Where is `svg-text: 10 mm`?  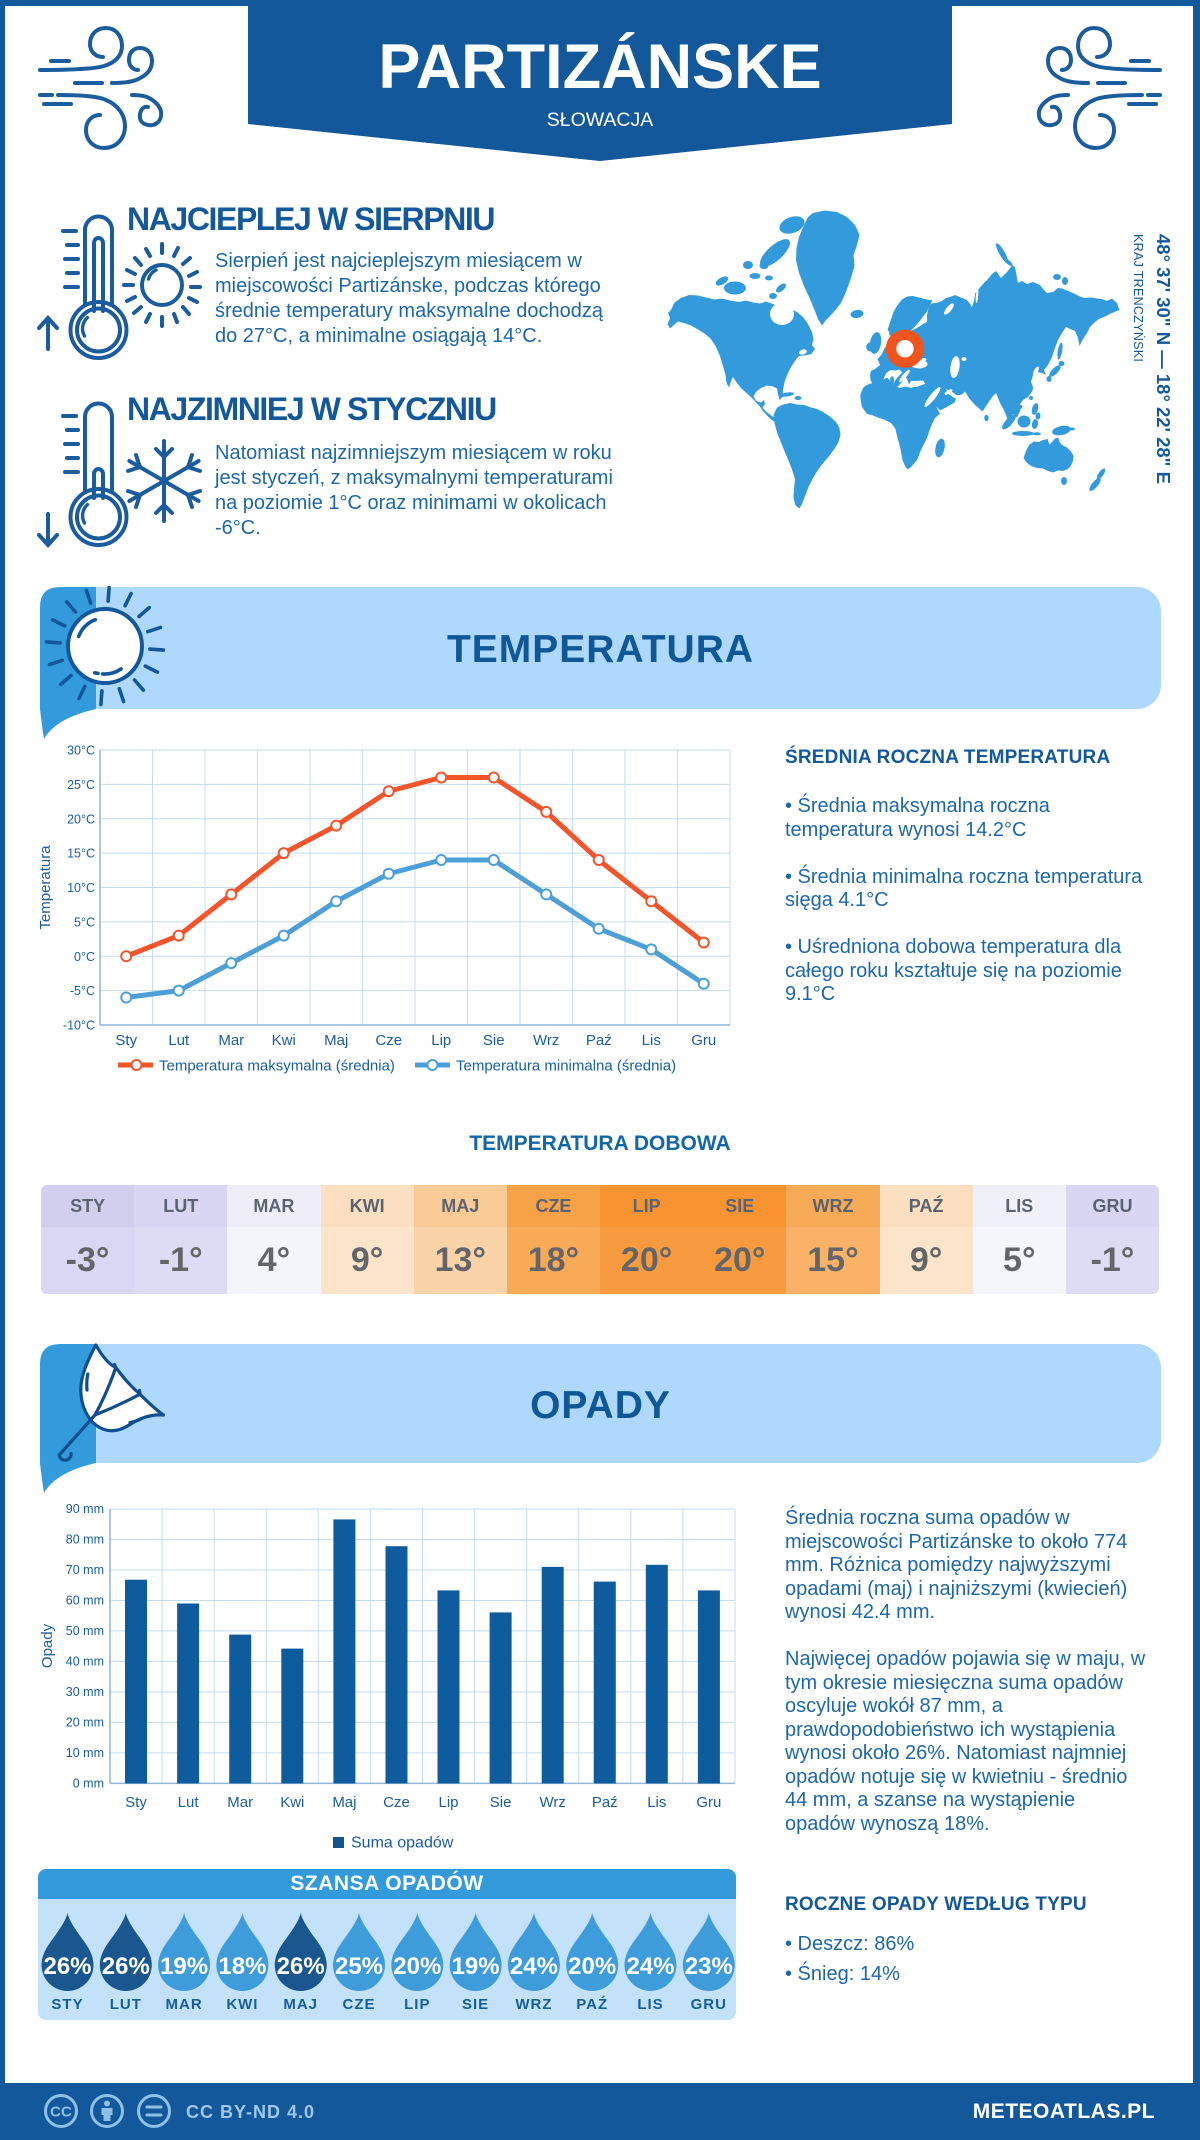 svg-text: 10 mm is located at coordinates (85, 1753).